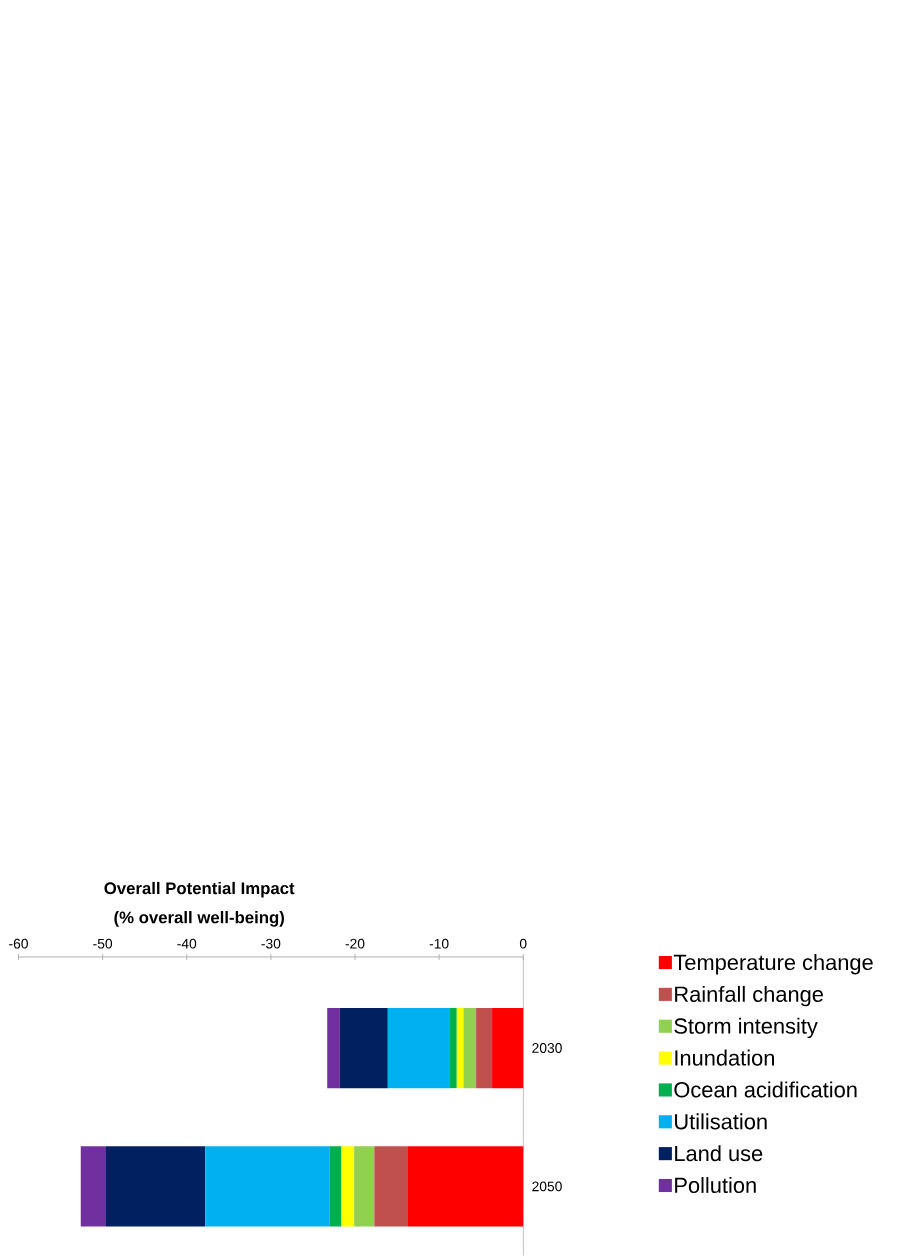 The width and height of the screenshot is (915, 1256). Describe the element at coordinates (715, 1185) in the screenshot. I see `legend-label: Pollution` at that location.